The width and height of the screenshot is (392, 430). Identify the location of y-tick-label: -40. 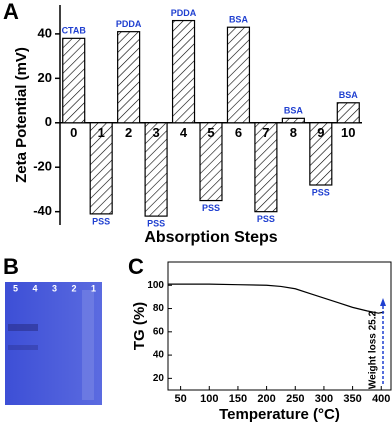
(42, 210).